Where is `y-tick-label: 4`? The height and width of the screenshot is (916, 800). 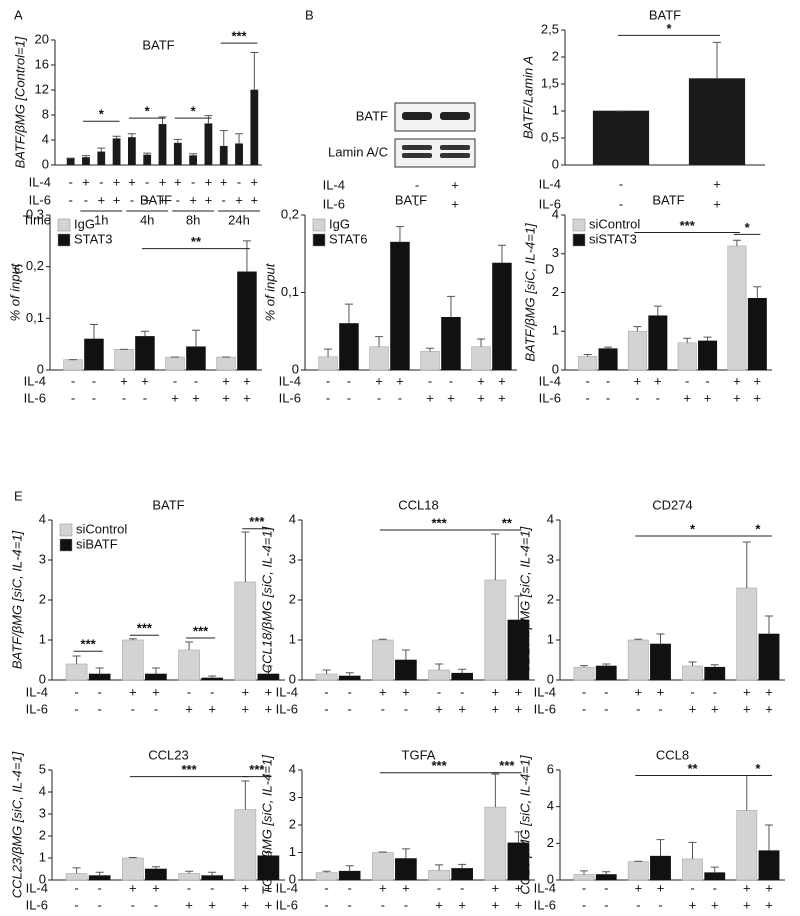
y-tick-label: 4 is located at coordinates (292, 768).